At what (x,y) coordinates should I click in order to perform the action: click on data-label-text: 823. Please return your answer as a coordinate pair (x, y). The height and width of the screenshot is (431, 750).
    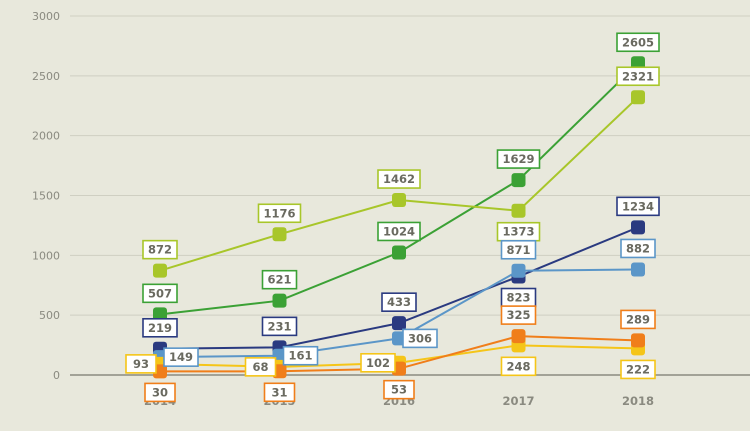
    Looking at the image, I should click on (518, 298).